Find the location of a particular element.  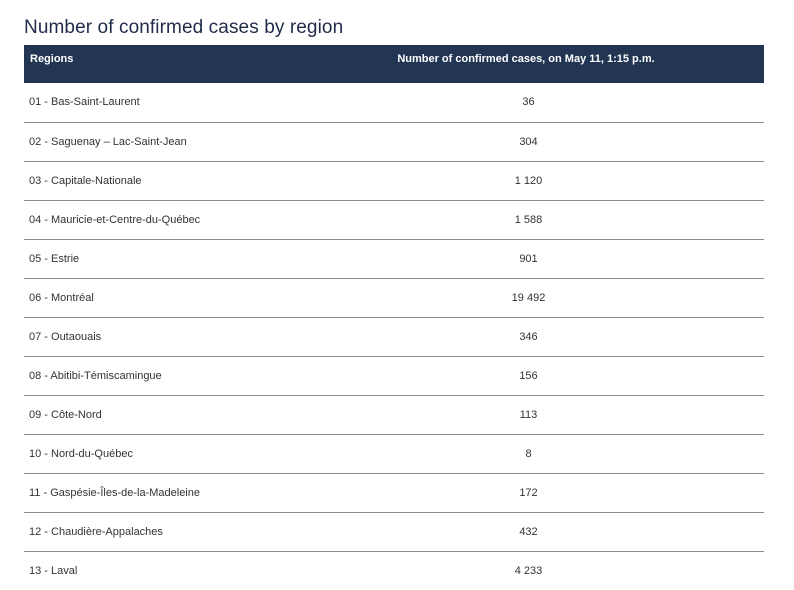

table-row: 07 - Outaouais 346 is located at coordinates (394, 337).